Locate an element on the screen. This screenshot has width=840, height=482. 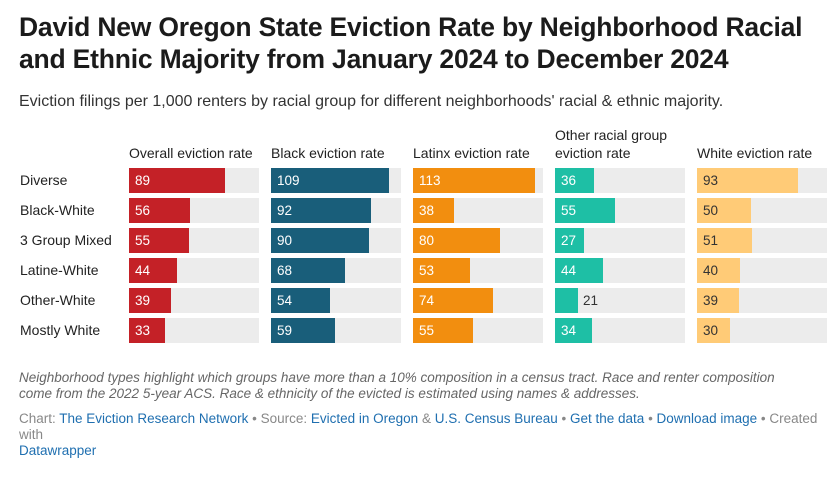
bar-track: 109 is located at coordinates (336, 180).